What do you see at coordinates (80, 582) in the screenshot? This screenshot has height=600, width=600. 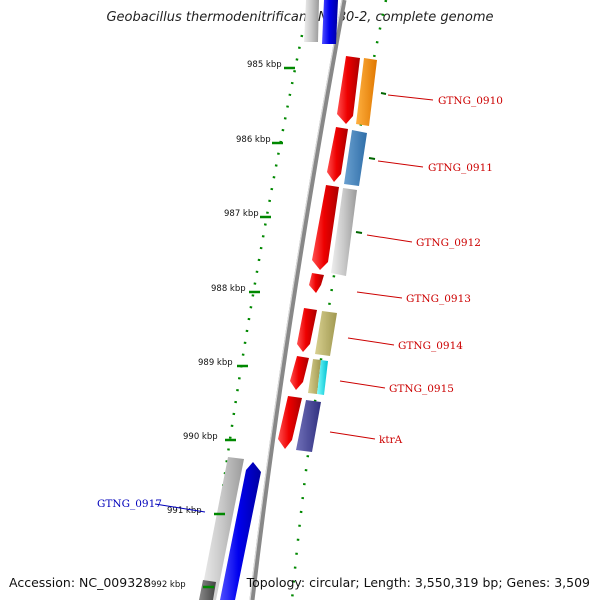 I see `accession-text: Accession: NC_009328` at bounding box center [80, 582].